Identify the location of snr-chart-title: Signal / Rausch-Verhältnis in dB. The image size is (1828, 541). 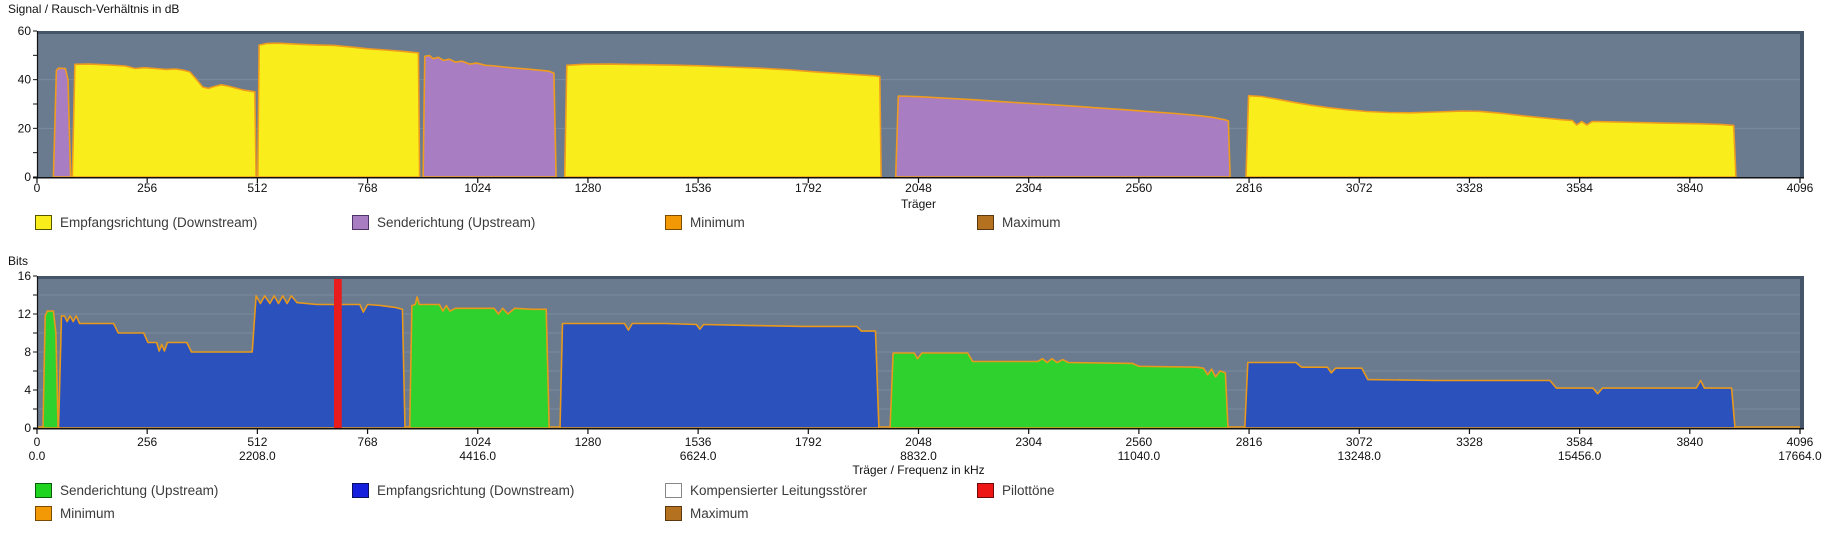
(94, 9).